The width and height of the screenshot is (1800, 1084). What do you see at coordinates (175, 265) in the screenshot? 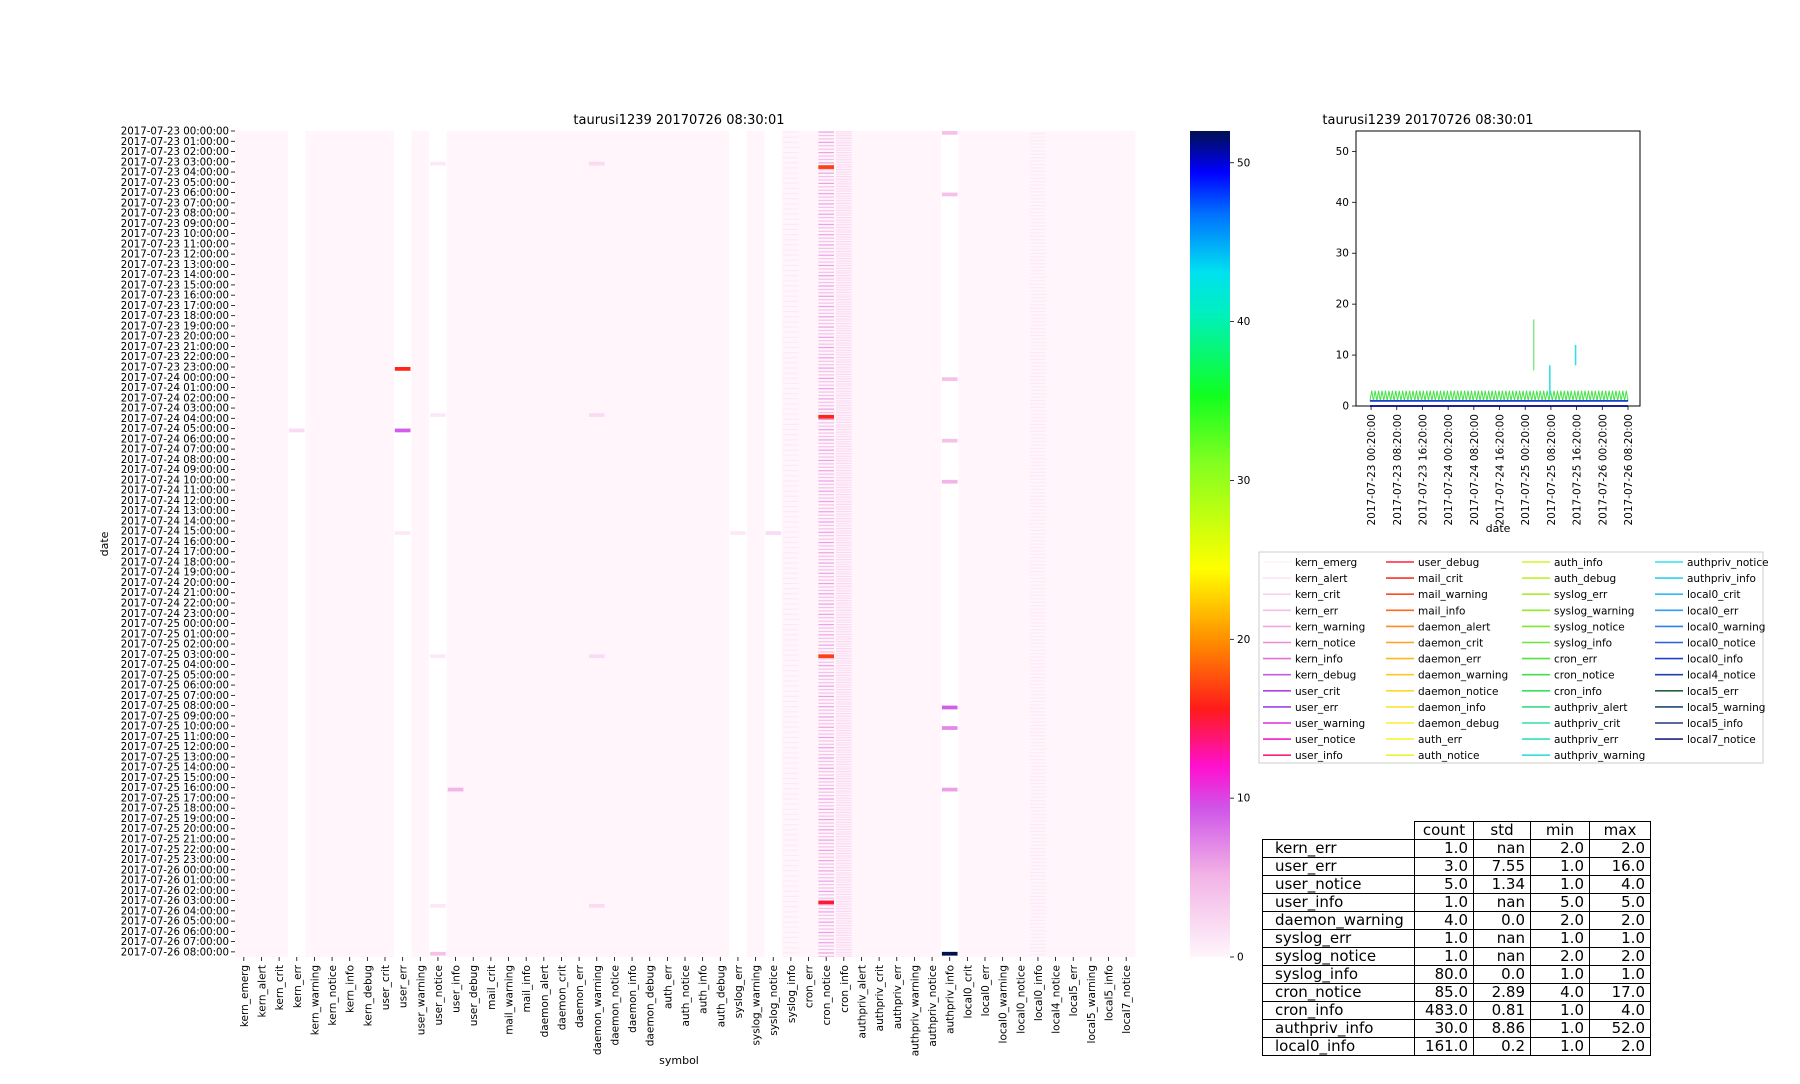
I see `heatmap-row-label: 2017-07-23 13:00:00` at bounding box center [175, 265].